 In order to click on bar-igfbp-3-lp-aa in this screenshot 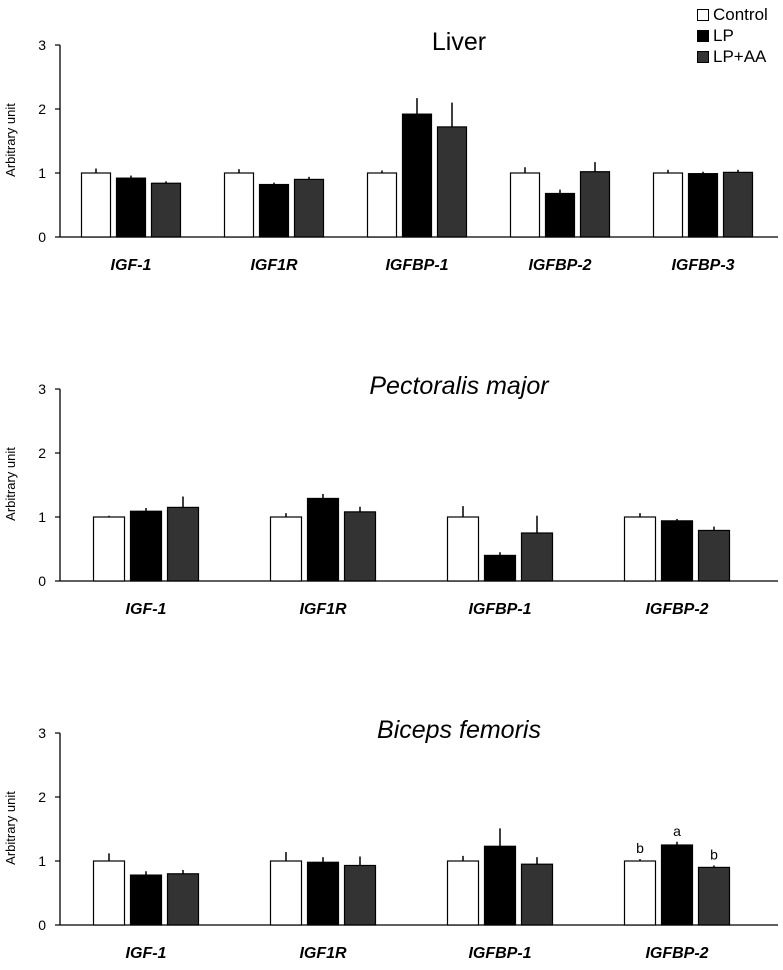, I will do `click(738, 204)`.